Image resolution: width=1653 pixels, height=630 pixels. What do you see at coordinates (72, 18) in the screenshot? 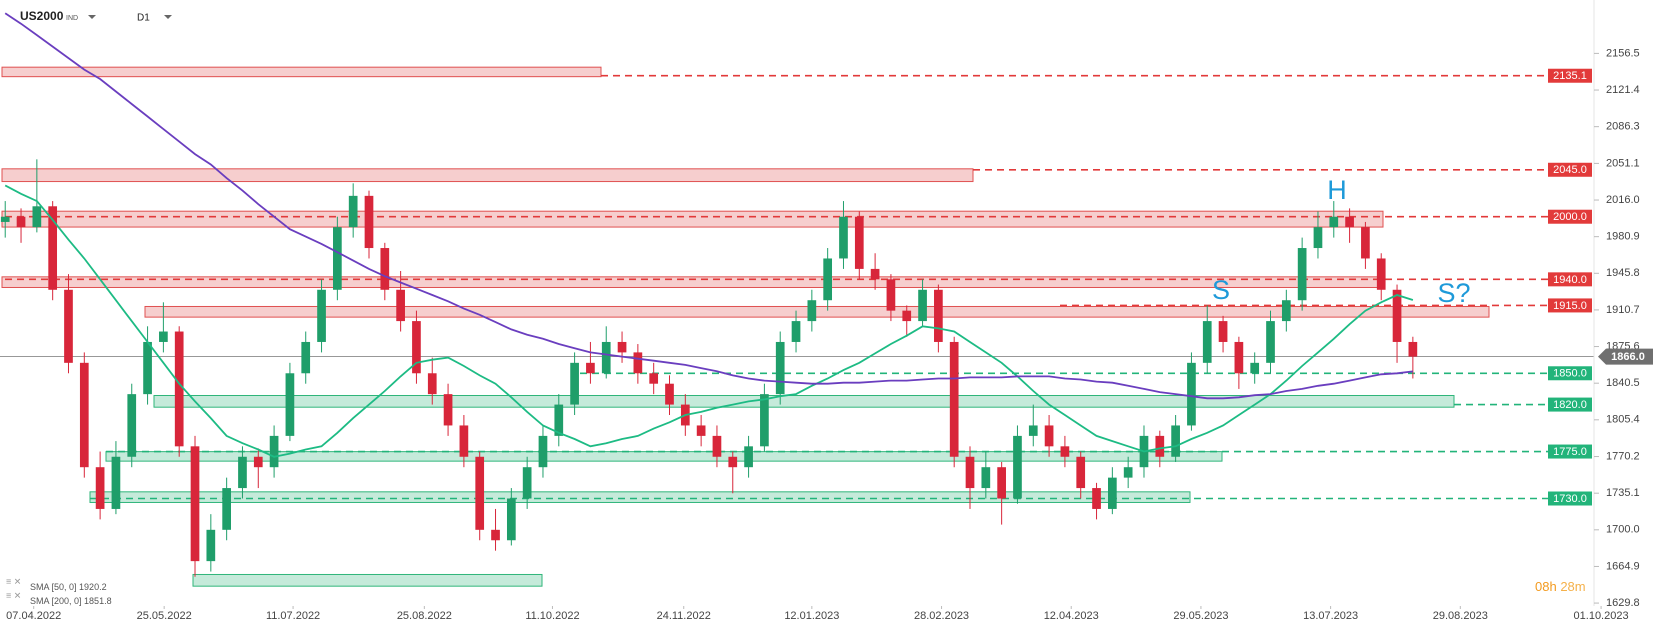
I see `exchange: IND` at bounding box center [72, 18].